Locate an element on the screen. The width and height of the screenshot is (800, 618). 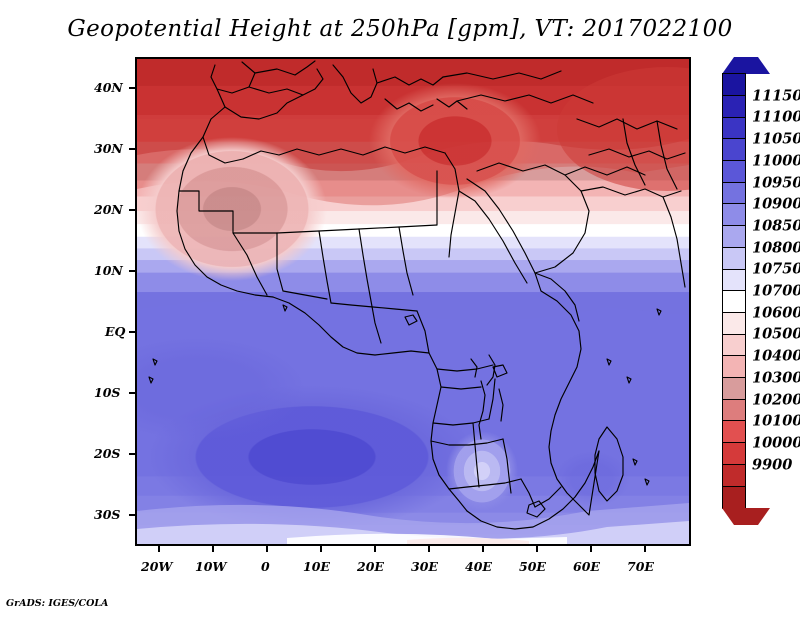
ytick-EQ is located at coordinates (132, 332).